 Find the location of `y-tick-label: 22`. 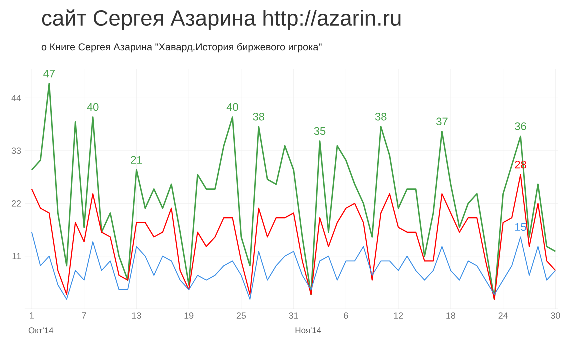

y-tick-label: 22 is located at coordinates (17, 203).